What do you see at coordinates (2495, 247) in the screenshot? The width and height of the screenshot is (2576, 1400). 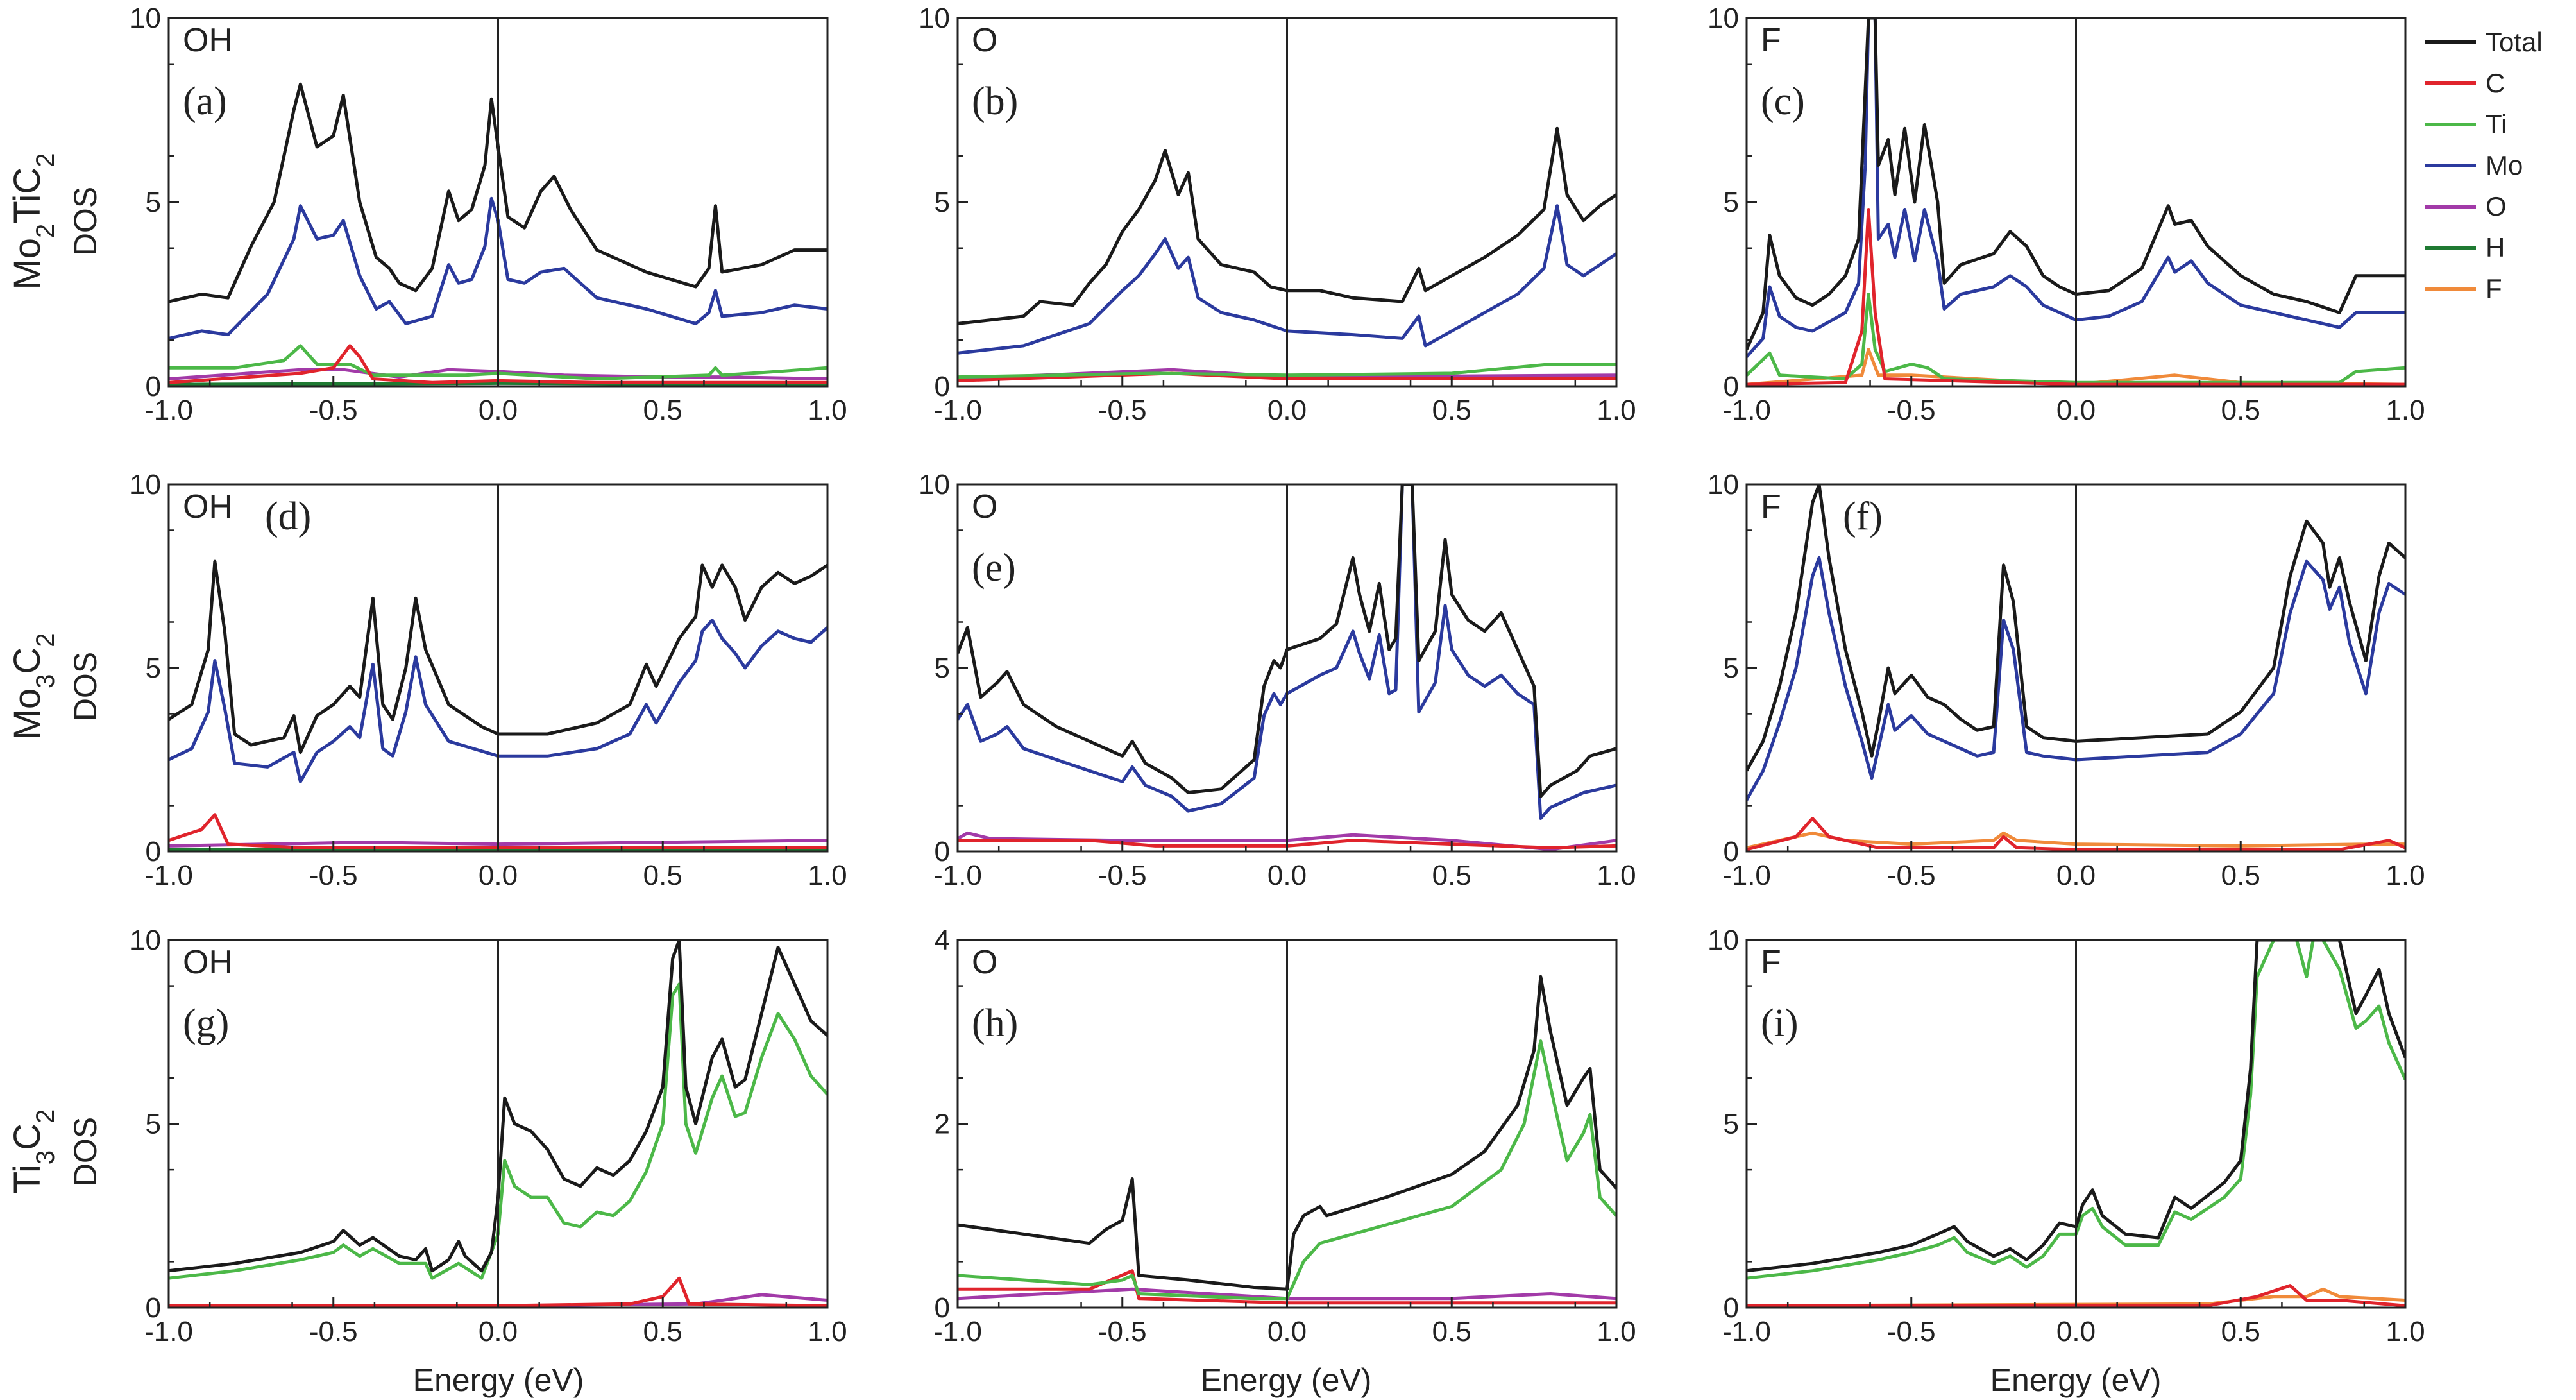 I see `legend-label: H` at bounding box center [2495, 247].